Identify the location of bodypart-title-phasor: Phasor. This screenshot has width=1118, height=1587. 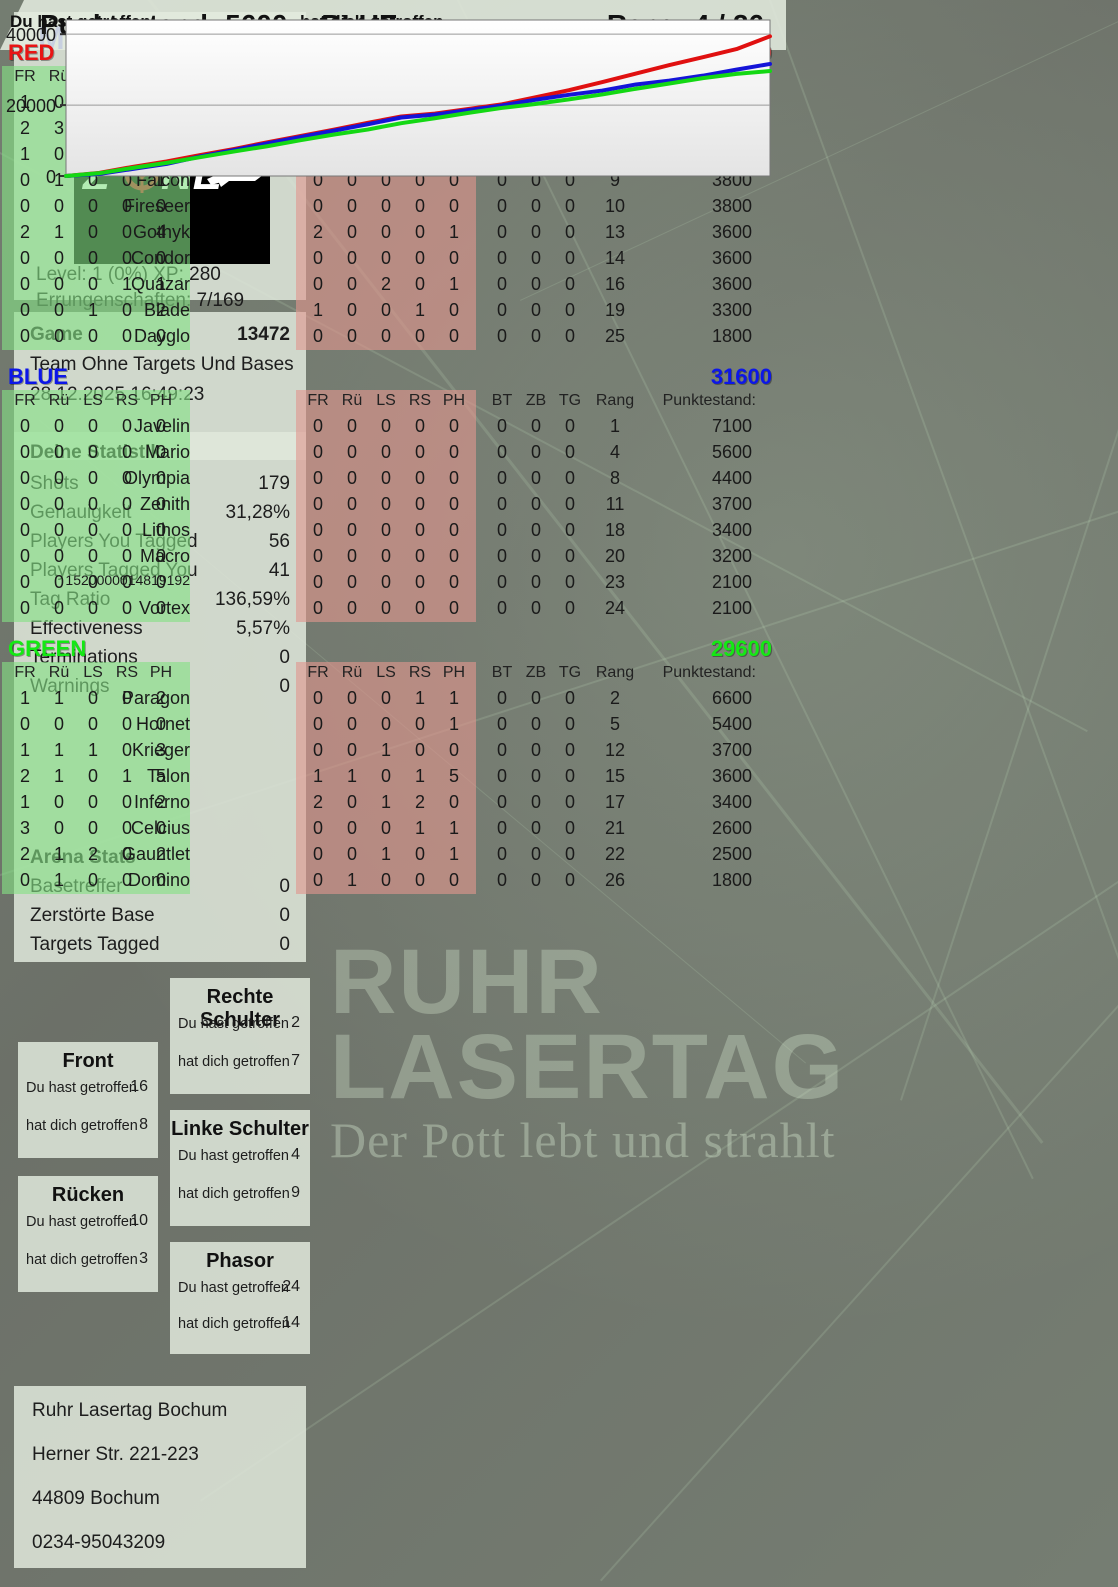
(240, 1261).